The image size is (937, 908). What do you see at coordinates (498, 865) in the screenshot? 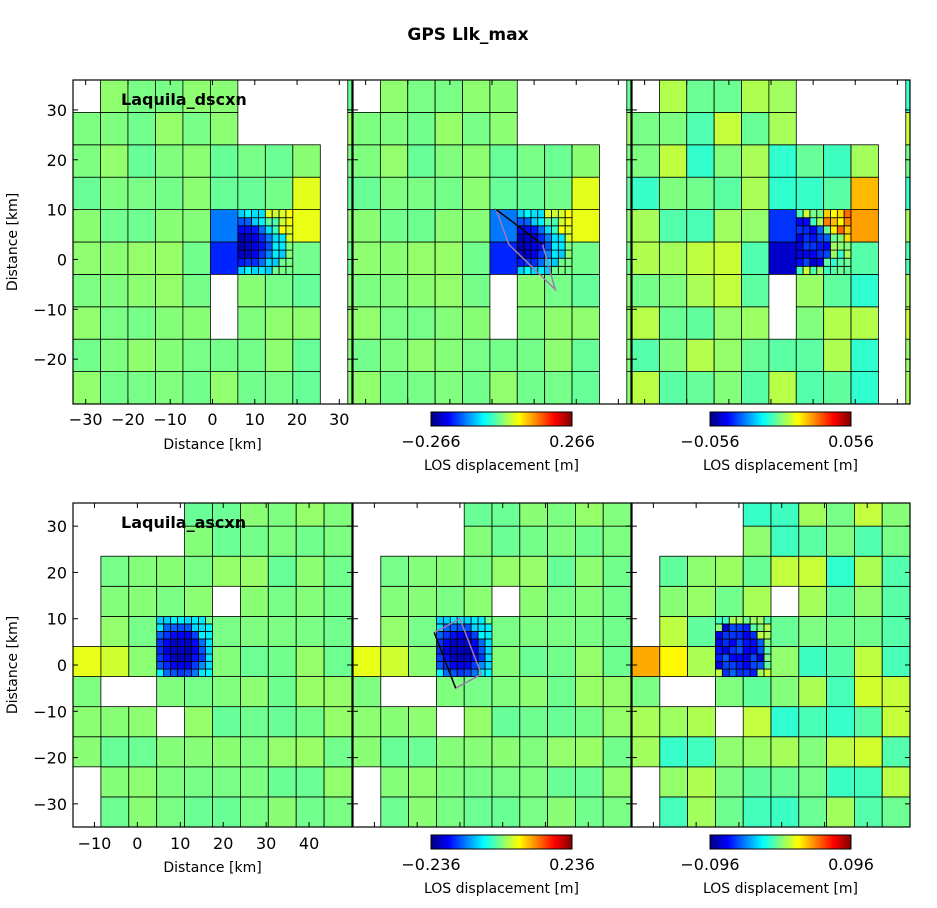
I see `colorbar-data: −0.236 0.236 LOS displacement [m]` at bounding box center [498, 865].